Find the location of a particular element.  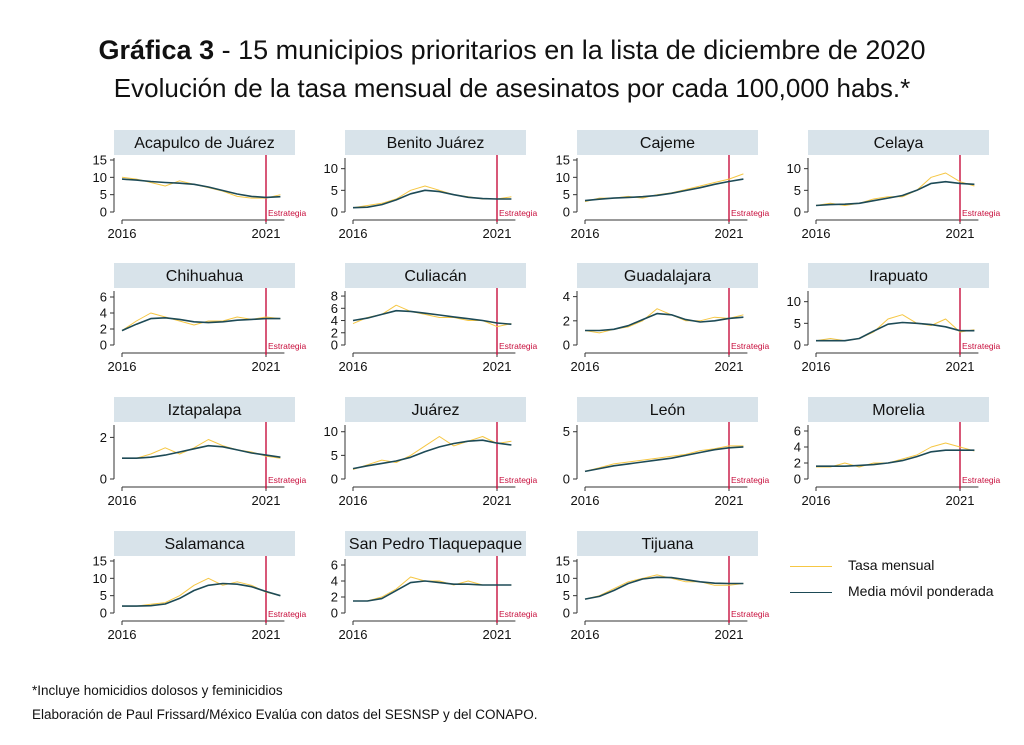

panel-title: Iztapalapa is located at coordinates (205, 410).